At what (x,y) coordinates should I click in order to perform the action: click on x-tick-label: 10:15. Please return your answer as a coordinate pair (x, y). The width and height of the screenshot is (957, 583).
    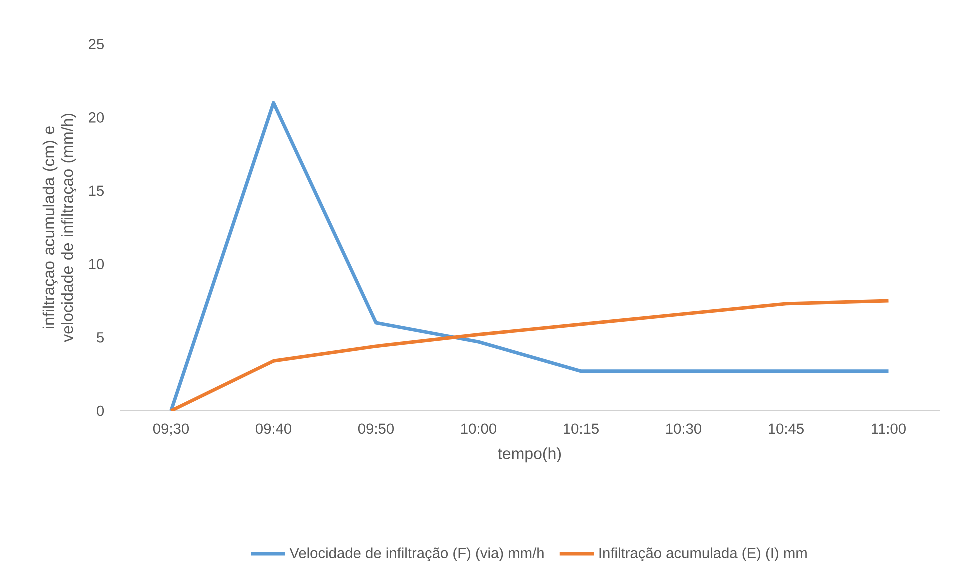
    Looking at the image, I should click on (581, 429).